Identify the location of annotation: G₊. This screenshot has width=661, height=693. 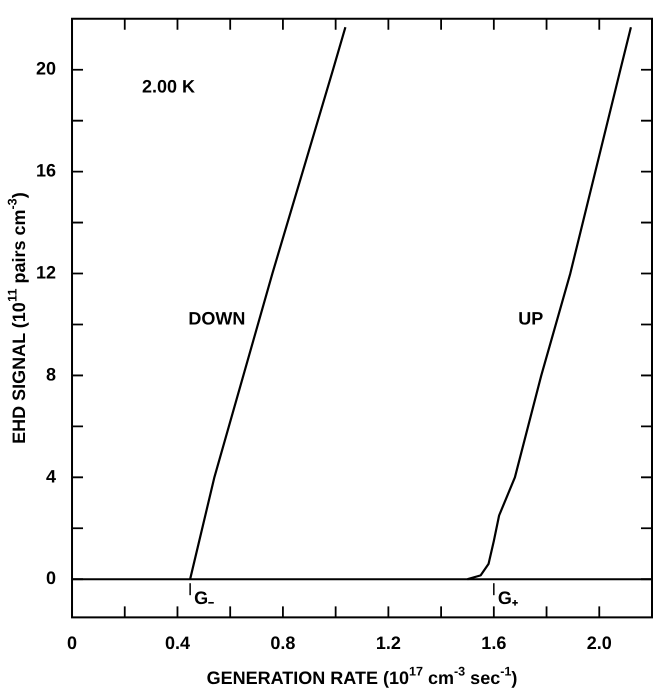
(508, 598).